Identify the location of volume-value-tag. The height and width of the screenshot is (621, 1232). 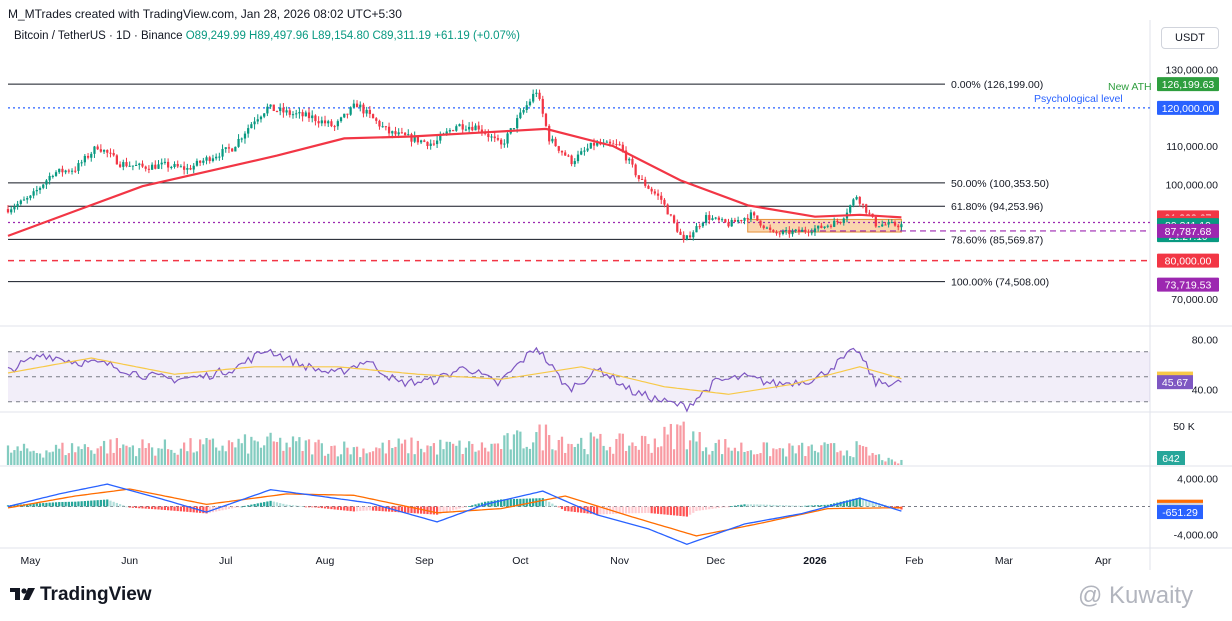
(1171, 458).